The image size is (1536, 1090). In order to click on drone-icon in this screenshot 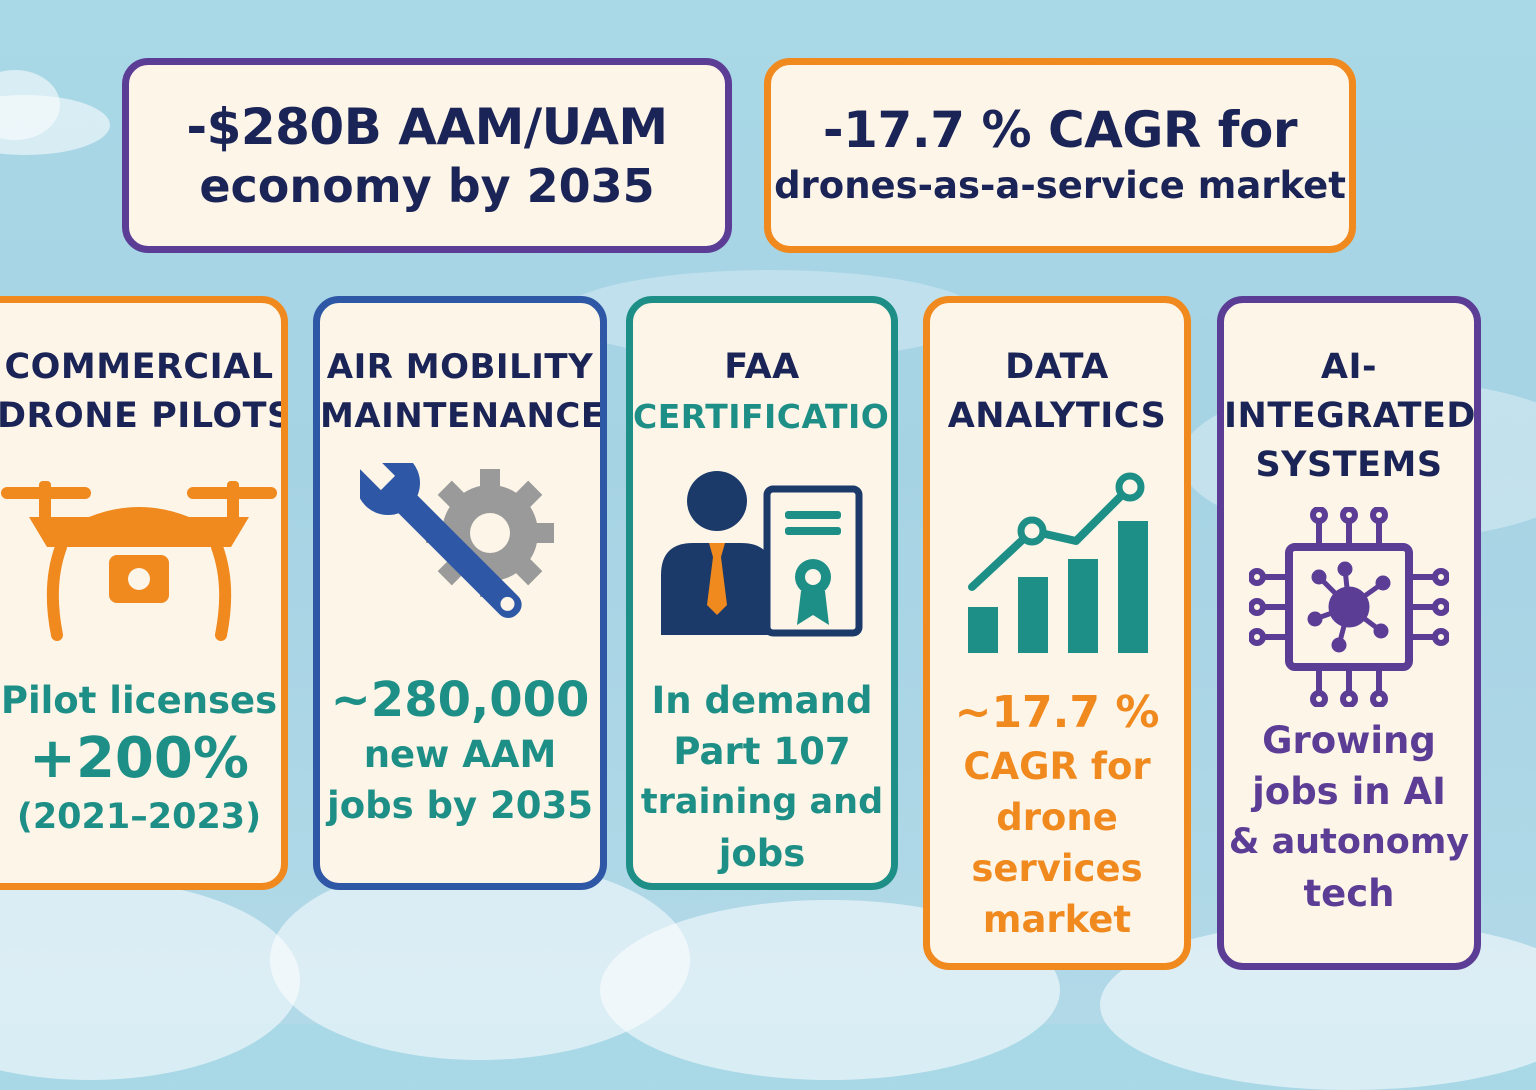, I will do `click(139, 561)`.